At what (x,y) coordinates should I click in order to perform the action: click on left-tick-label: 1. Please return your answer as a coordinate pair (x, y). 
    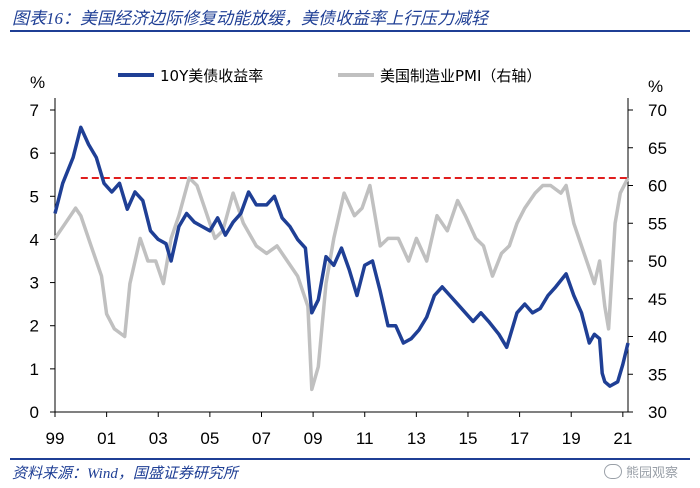
    Looking at the image, I should click on (34, 369).